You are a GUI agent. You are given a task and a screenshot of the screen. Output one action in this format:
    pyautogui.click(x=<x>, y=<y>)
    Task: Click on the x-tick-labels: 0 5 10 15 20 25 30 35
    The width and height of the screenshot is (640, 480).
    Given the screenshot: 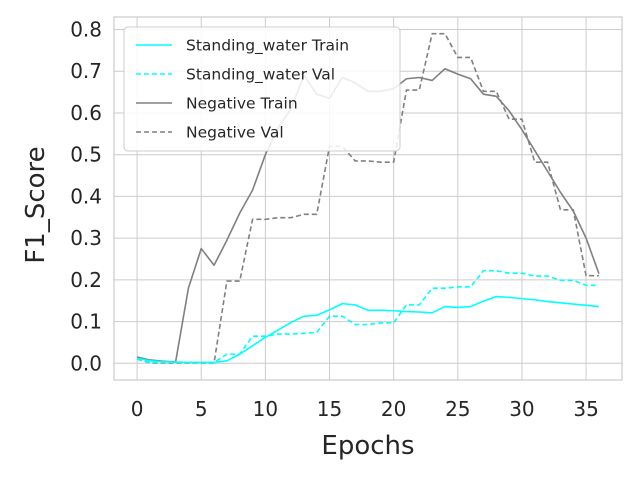 What is the action you would take?
    pyautogui.click(x=365, y=409)
    